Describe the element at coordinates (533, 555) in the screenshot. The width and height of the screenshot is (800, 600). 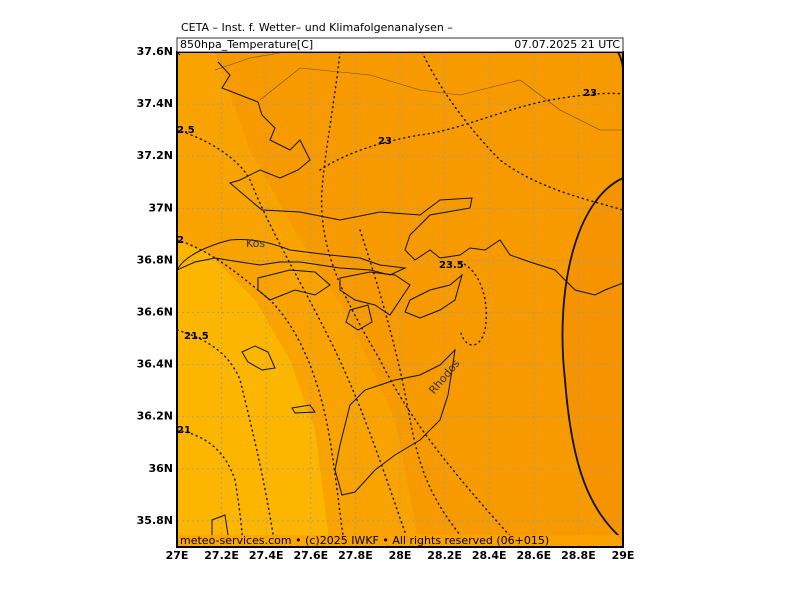
I see `x-tick-label: 28.6E` at that location.